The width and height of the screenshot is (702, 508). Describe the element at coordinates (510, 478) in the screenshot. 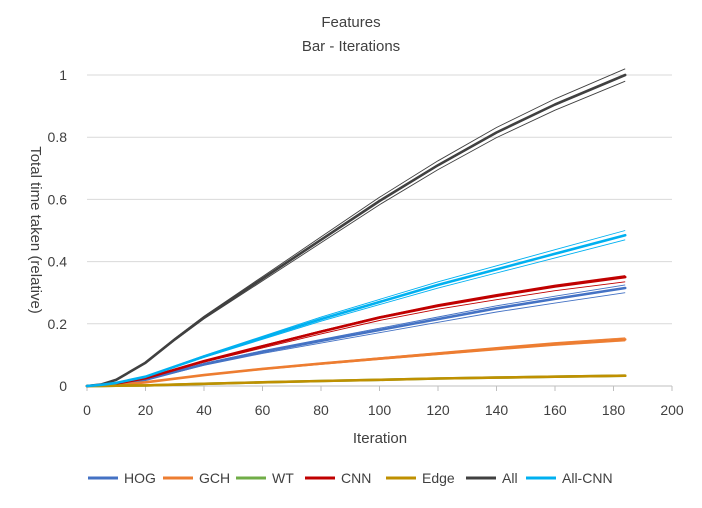

I see `legend-label: All` at that location.